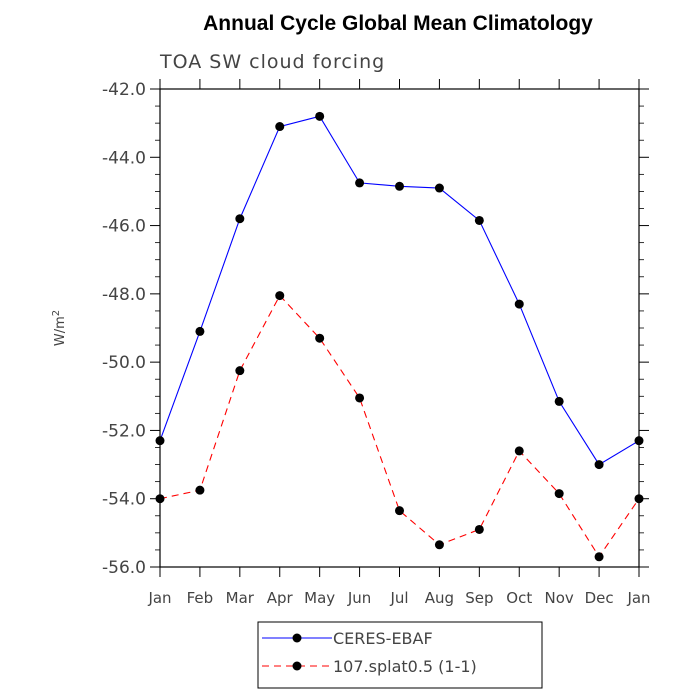 The height and width of the screenshot is (700, 700). Describe the element at coordinates (240, 598) in the screenshot. I see `x-tick-label: Mar` at that location.